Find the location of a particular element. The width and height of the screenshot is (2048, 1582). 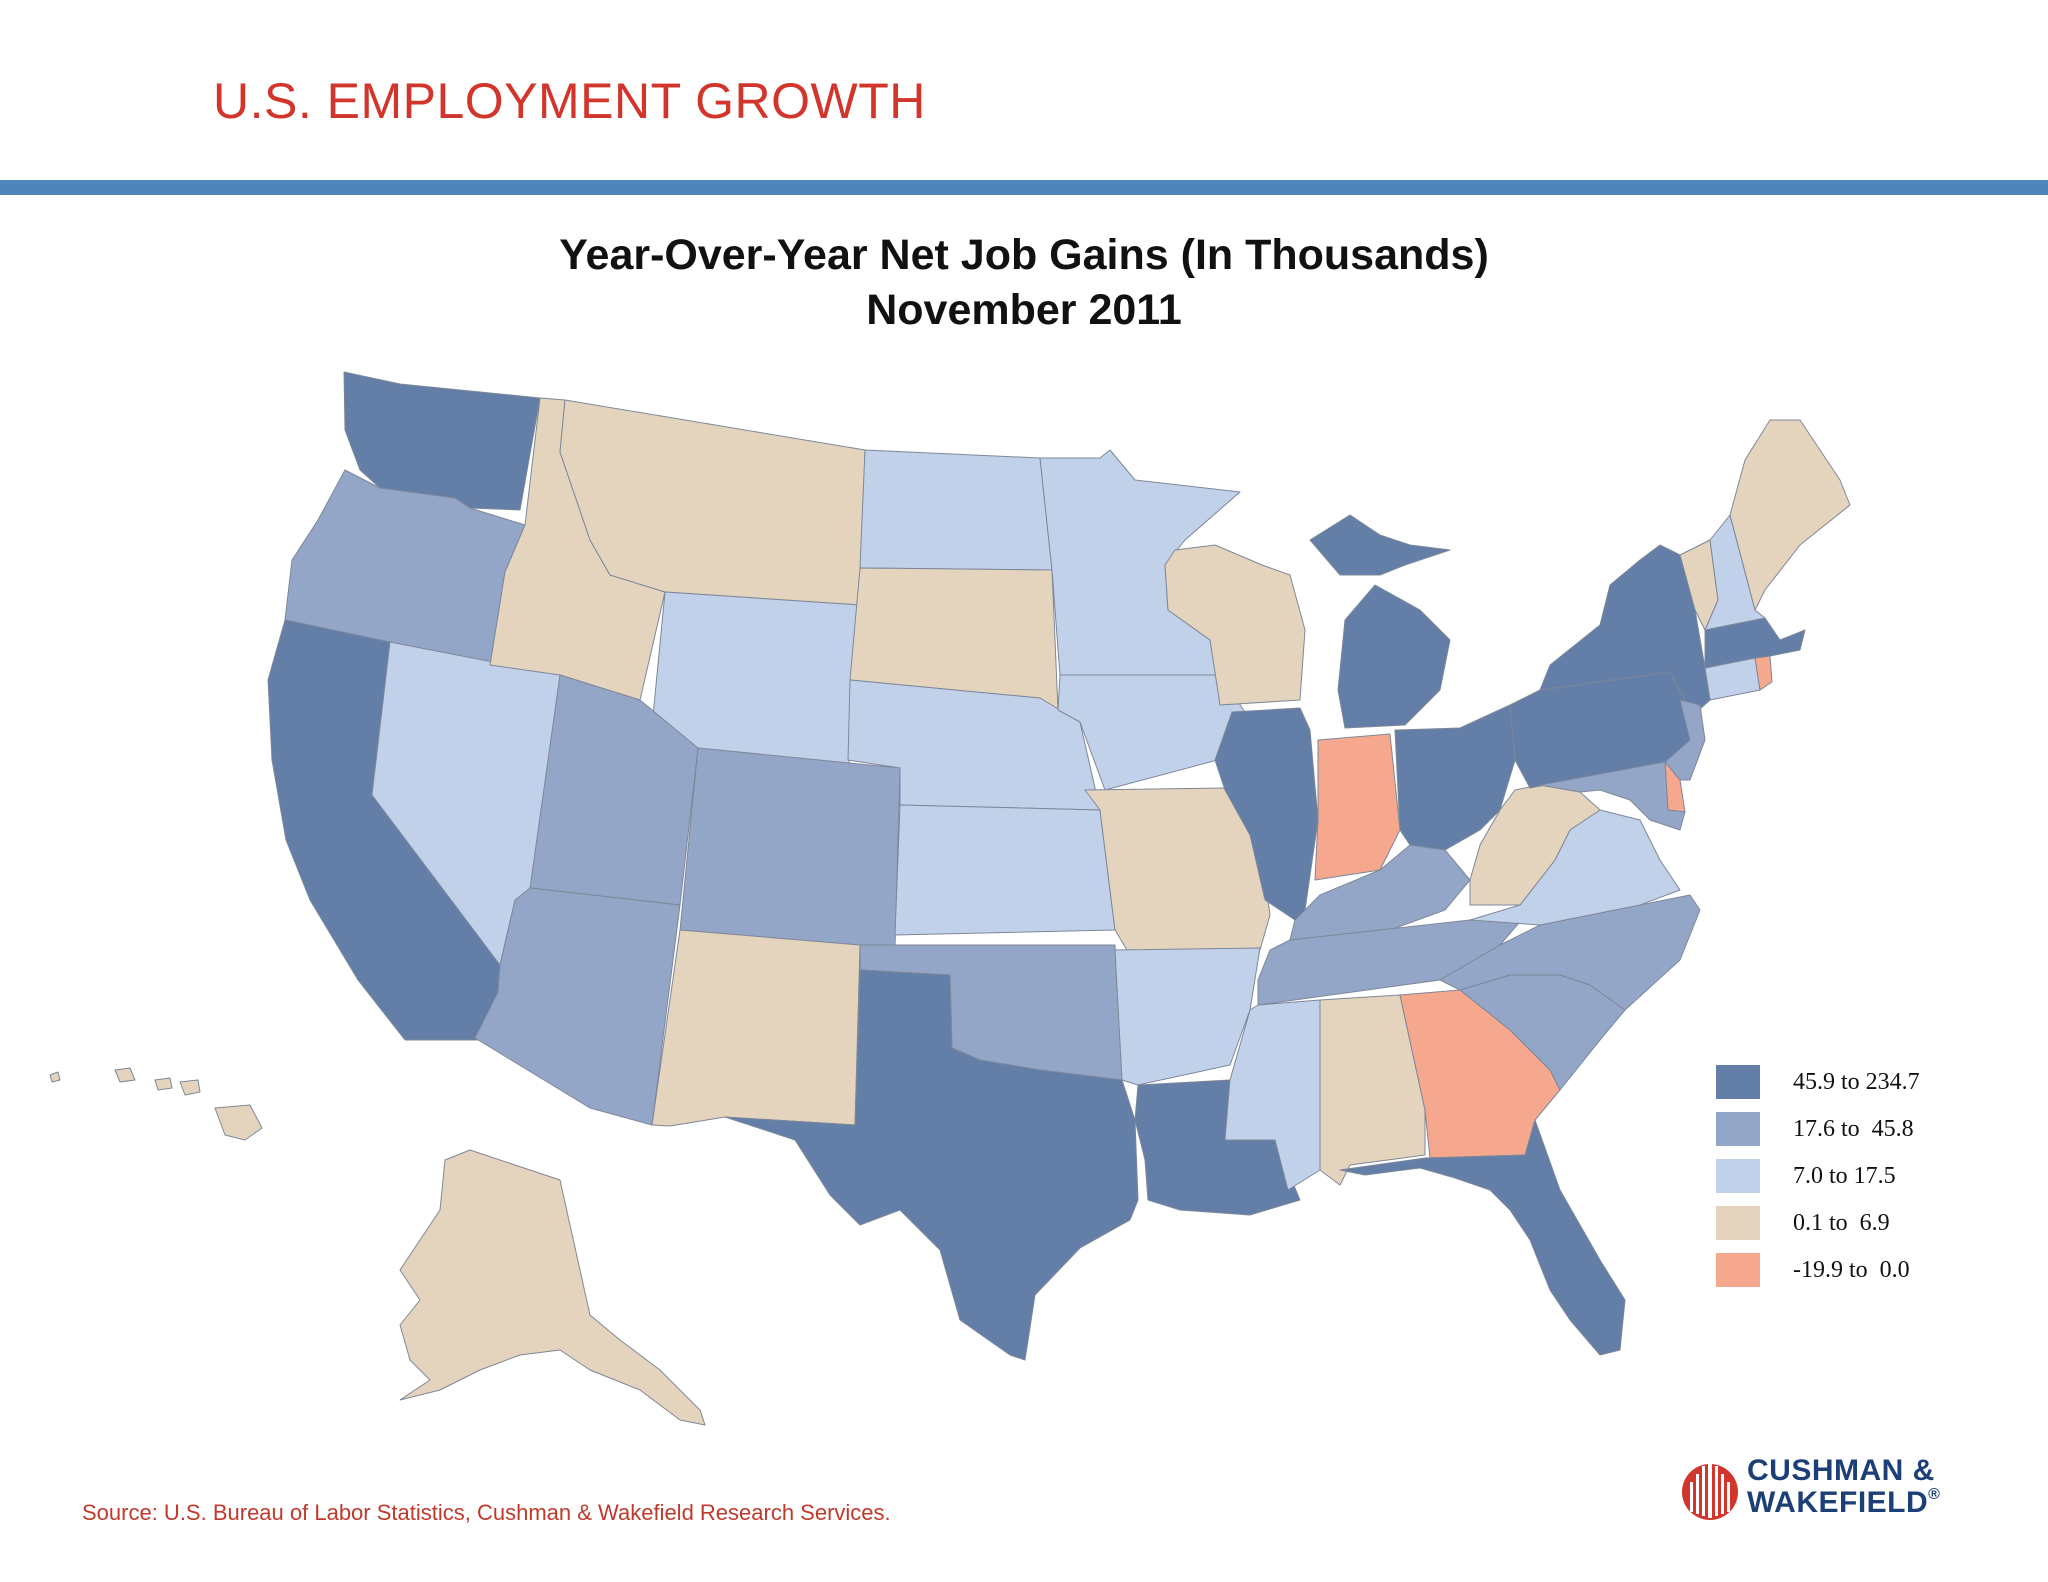

state-WV is located at coordinates (1535, 845).